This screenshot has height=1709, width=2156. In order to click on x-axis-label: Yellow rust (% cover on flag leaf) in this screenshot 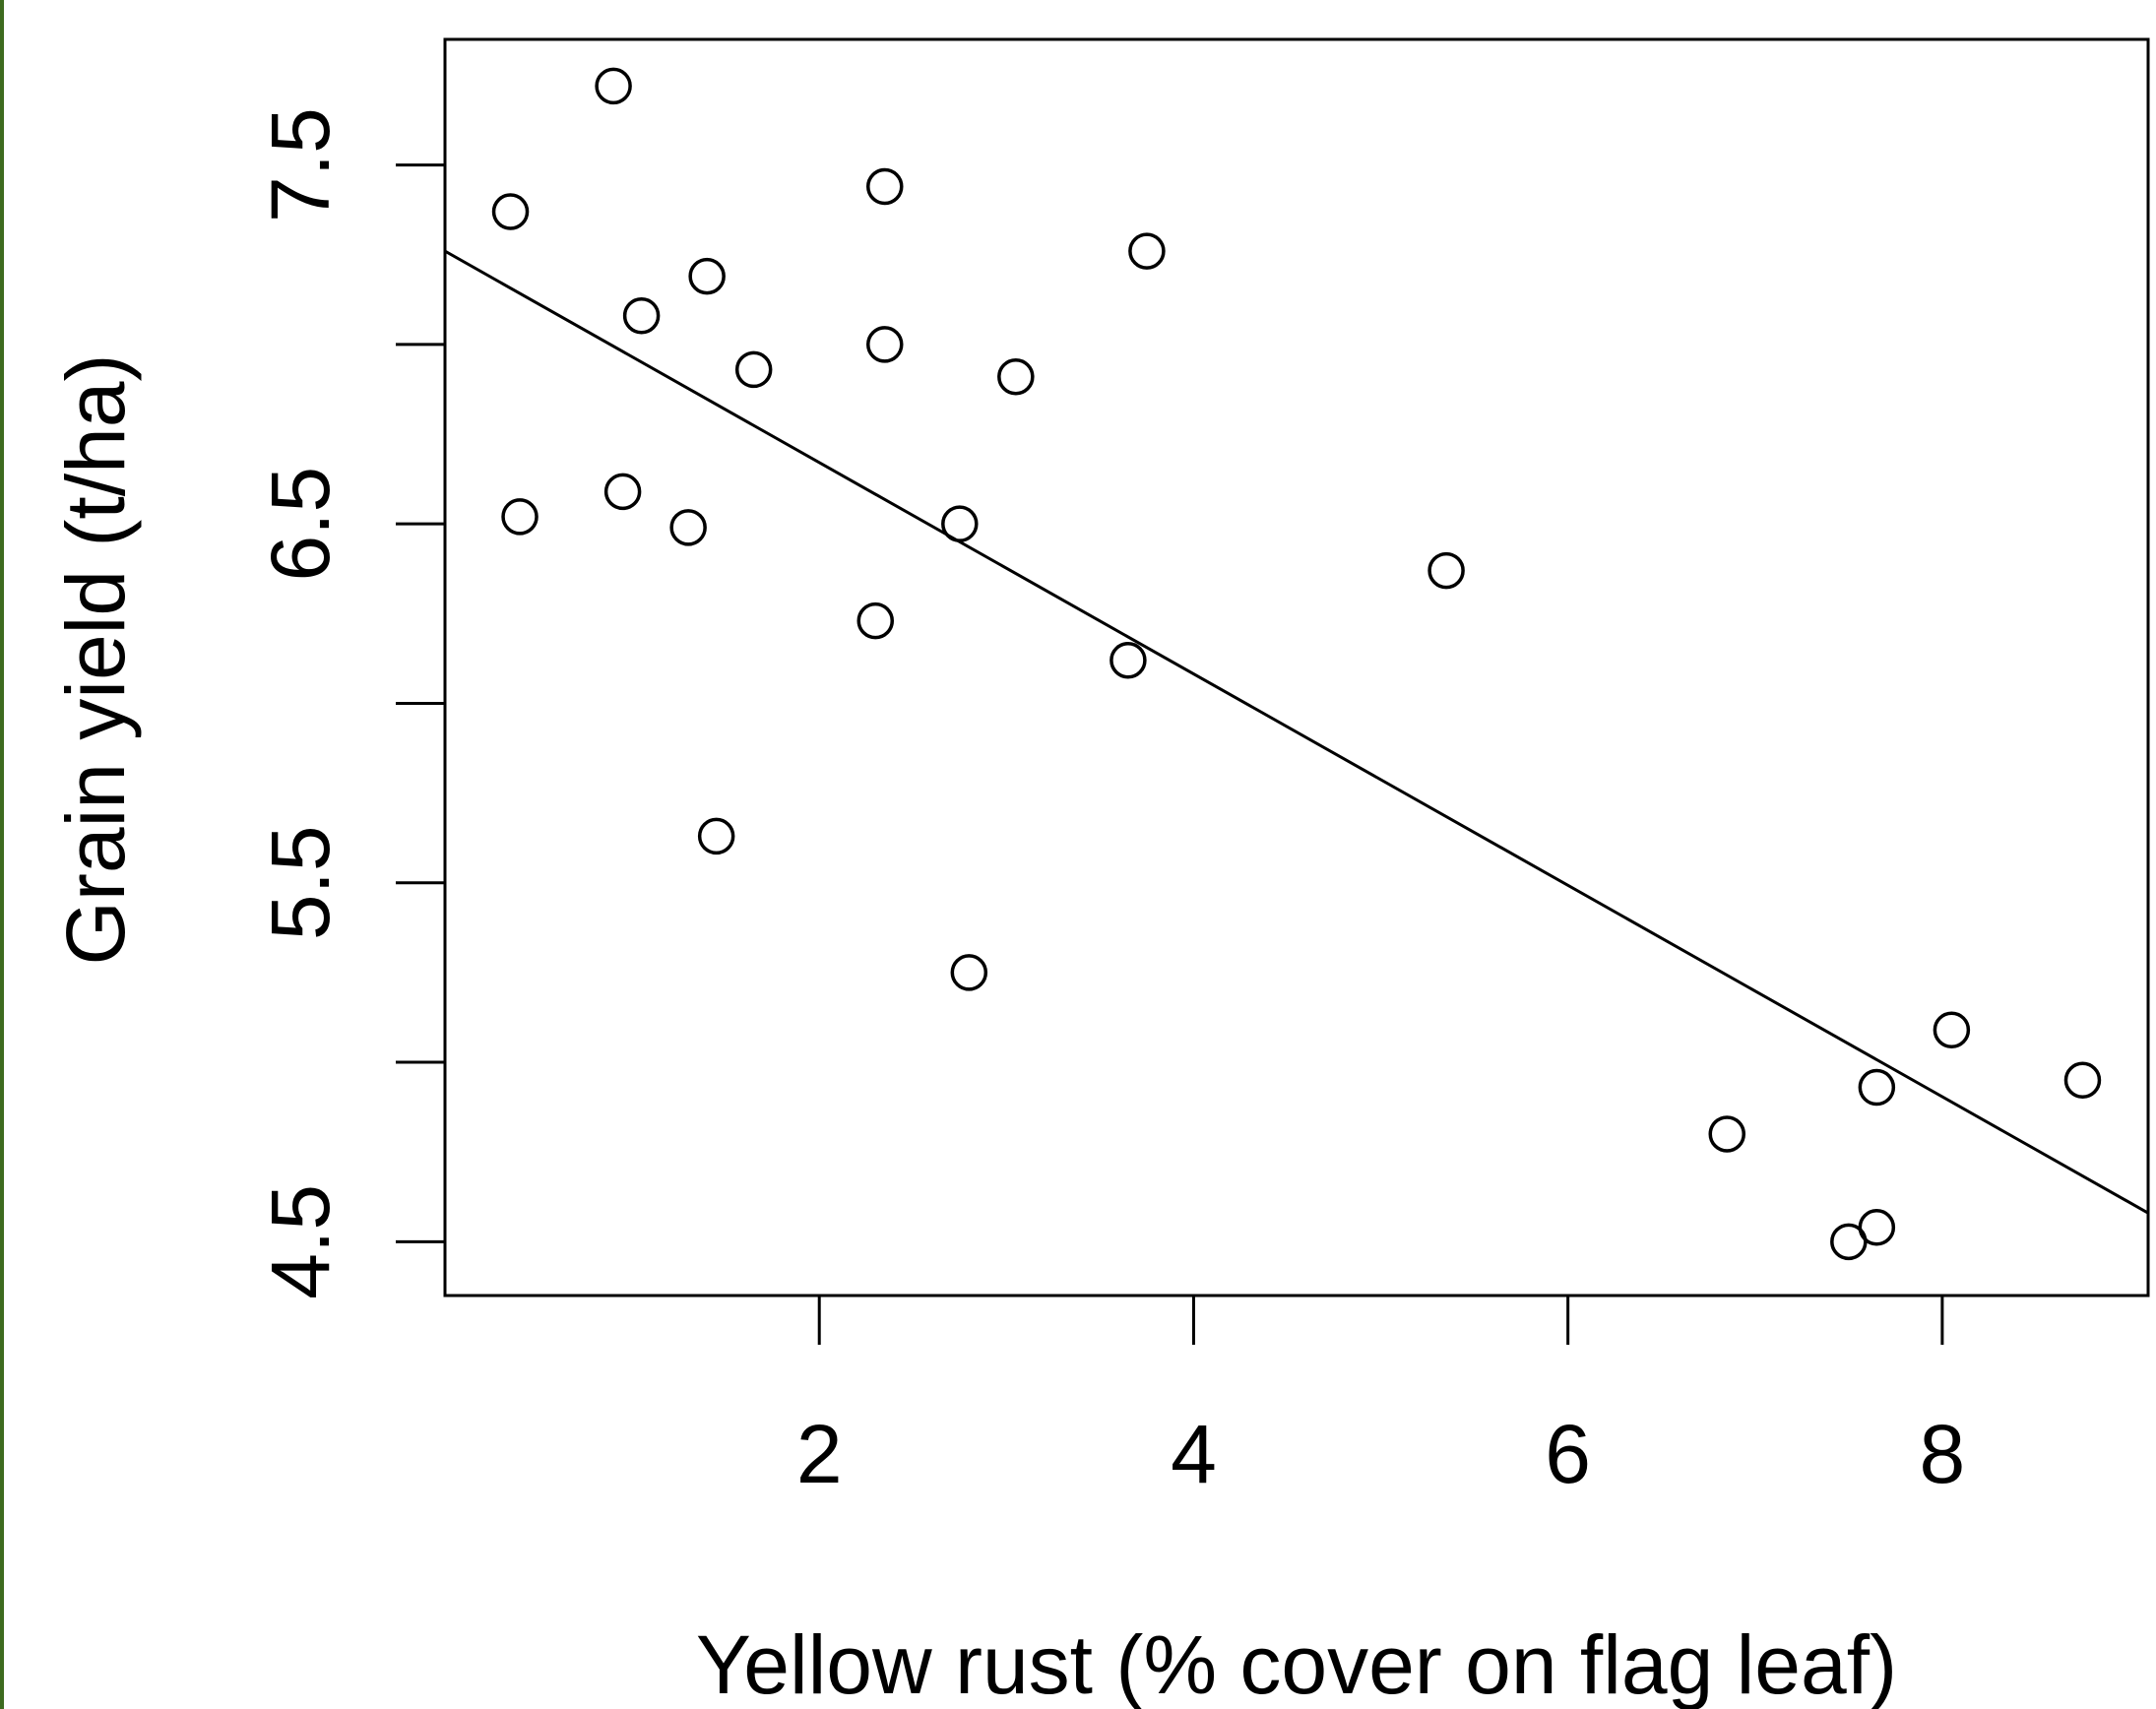, I will do `click(1297, 1663)`.